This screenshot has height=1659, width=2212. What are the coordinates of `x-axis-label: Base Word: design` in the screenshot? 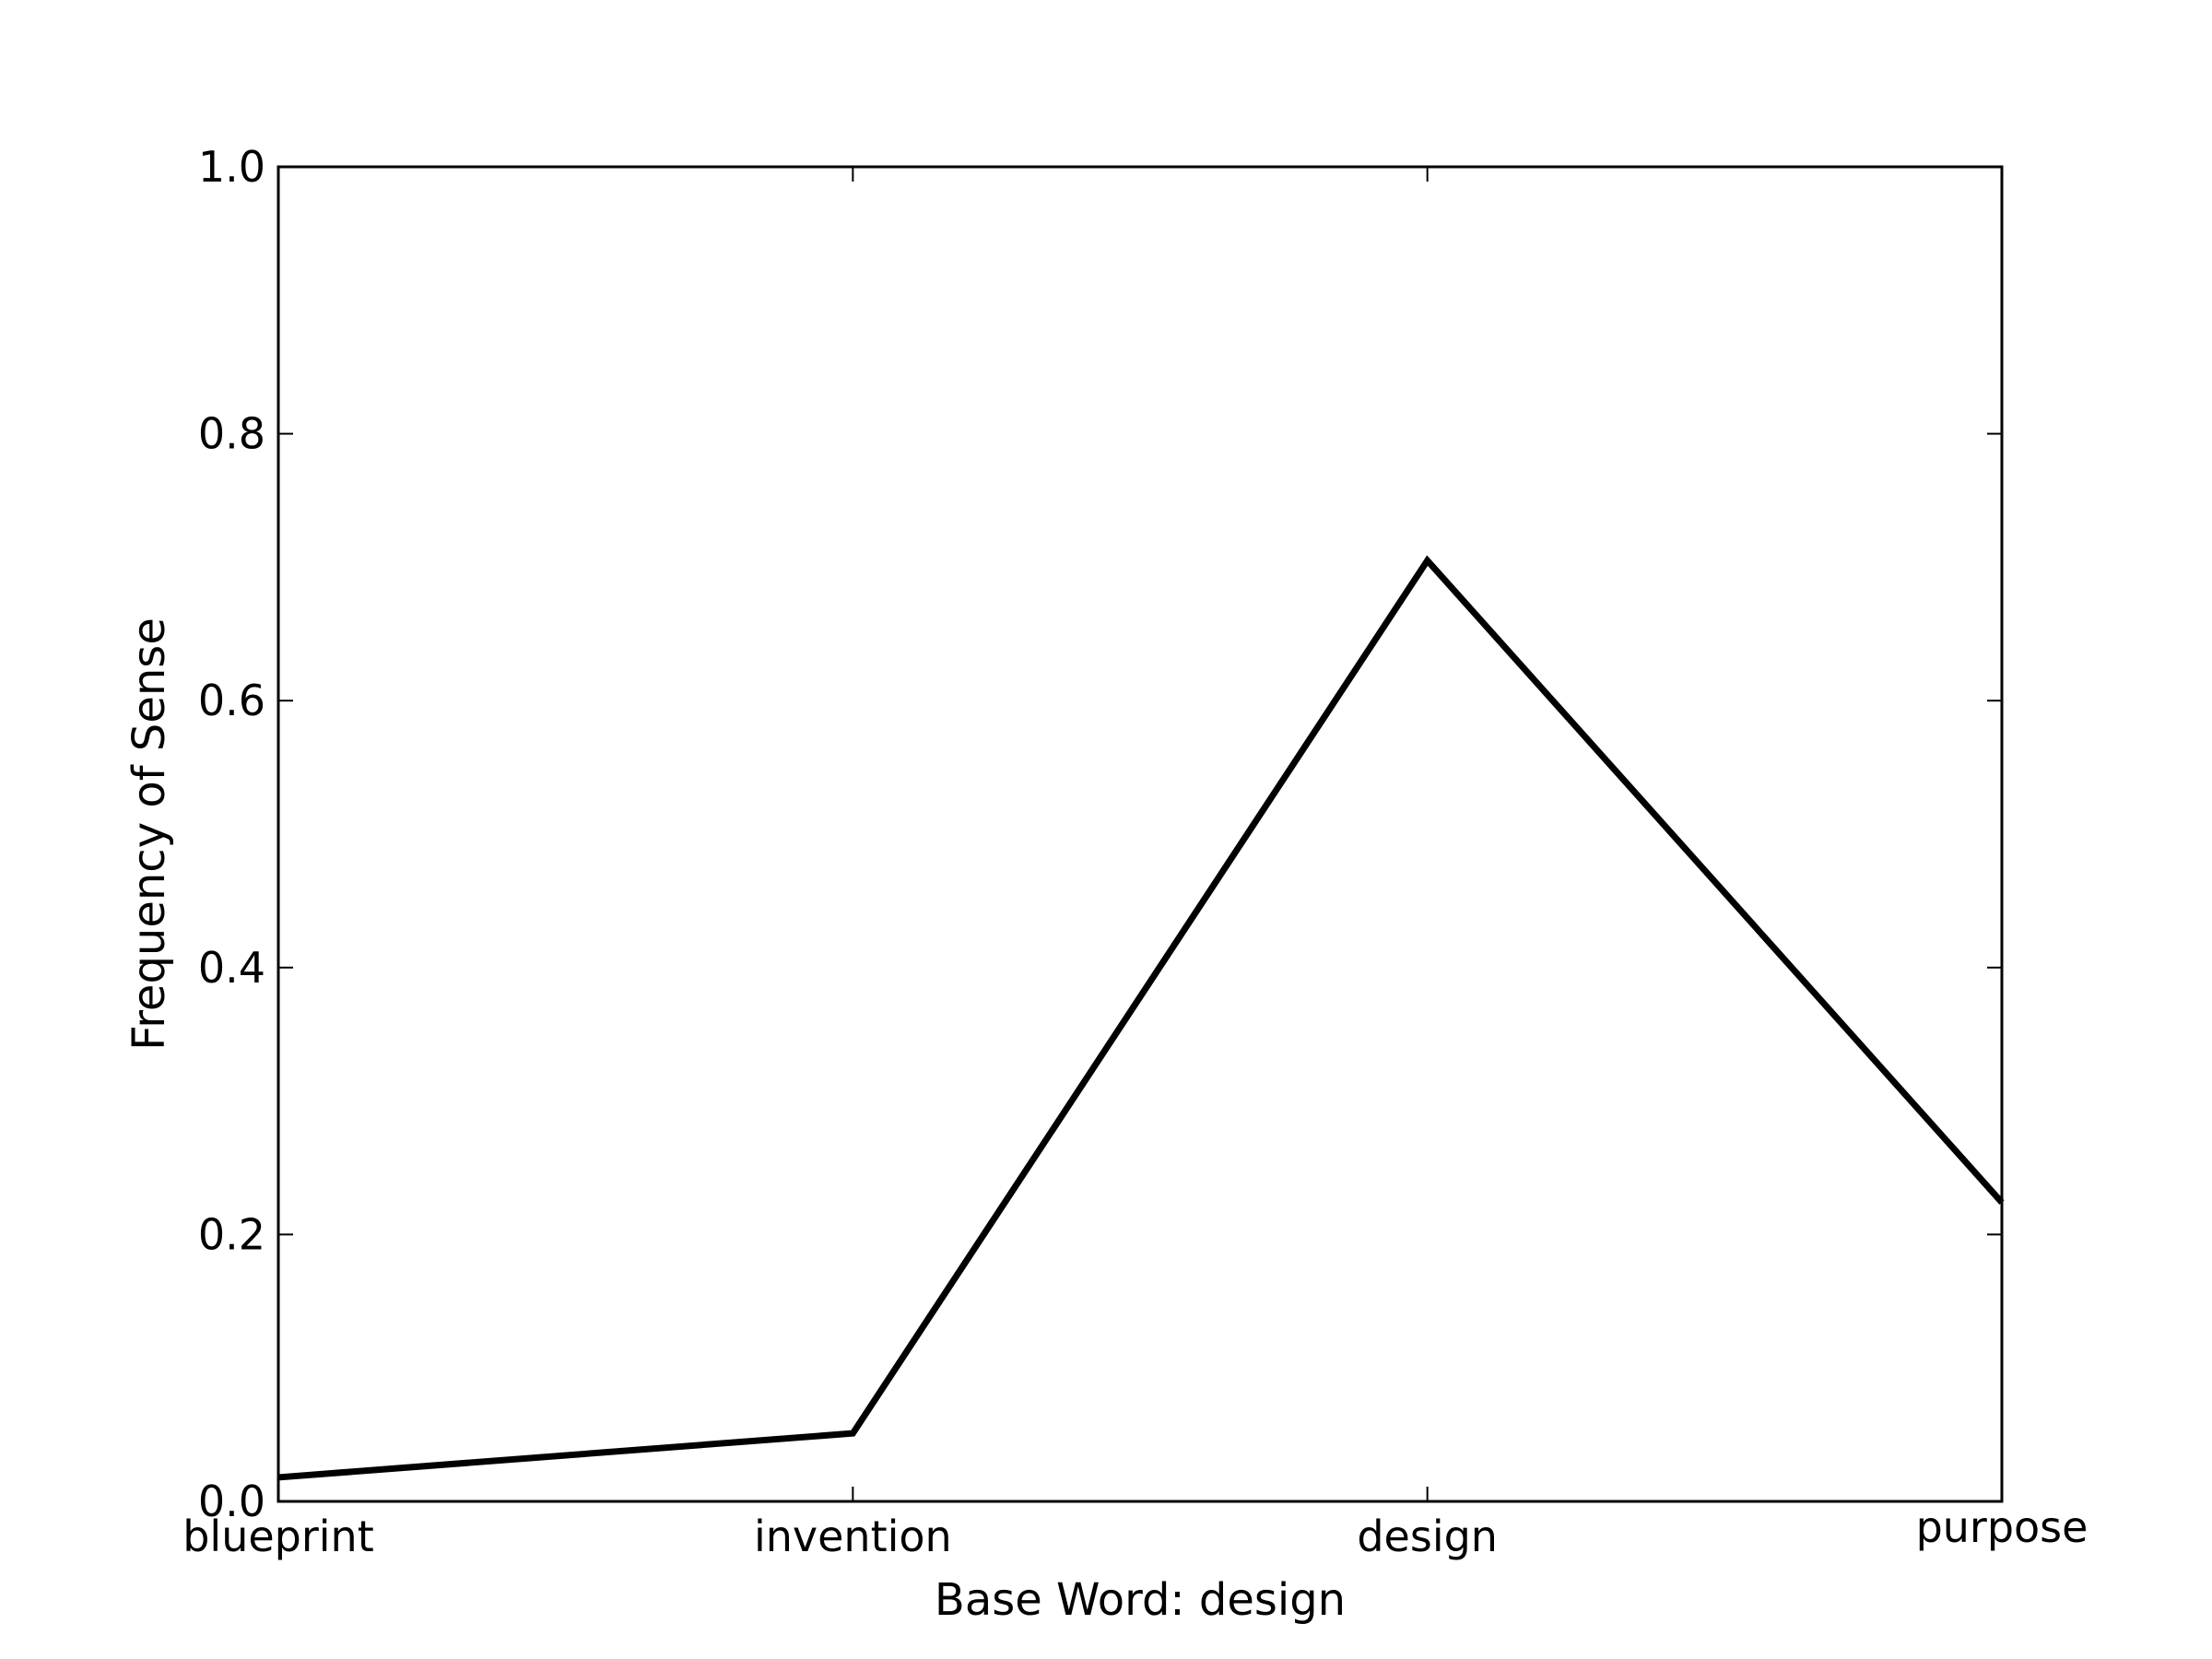 It's located at (1140, 1600).